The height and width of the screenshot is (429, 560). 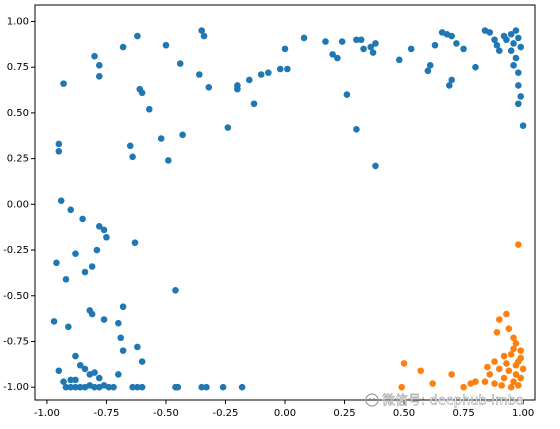 I want to click on x-tick-label: 0.25, so click(x=344, y=413).